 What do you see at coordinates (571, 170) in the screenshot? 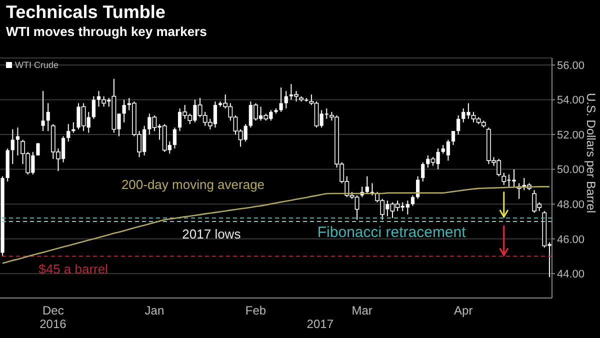
I see `y-tick-label: 50.00` at bounding box center [571, 170].